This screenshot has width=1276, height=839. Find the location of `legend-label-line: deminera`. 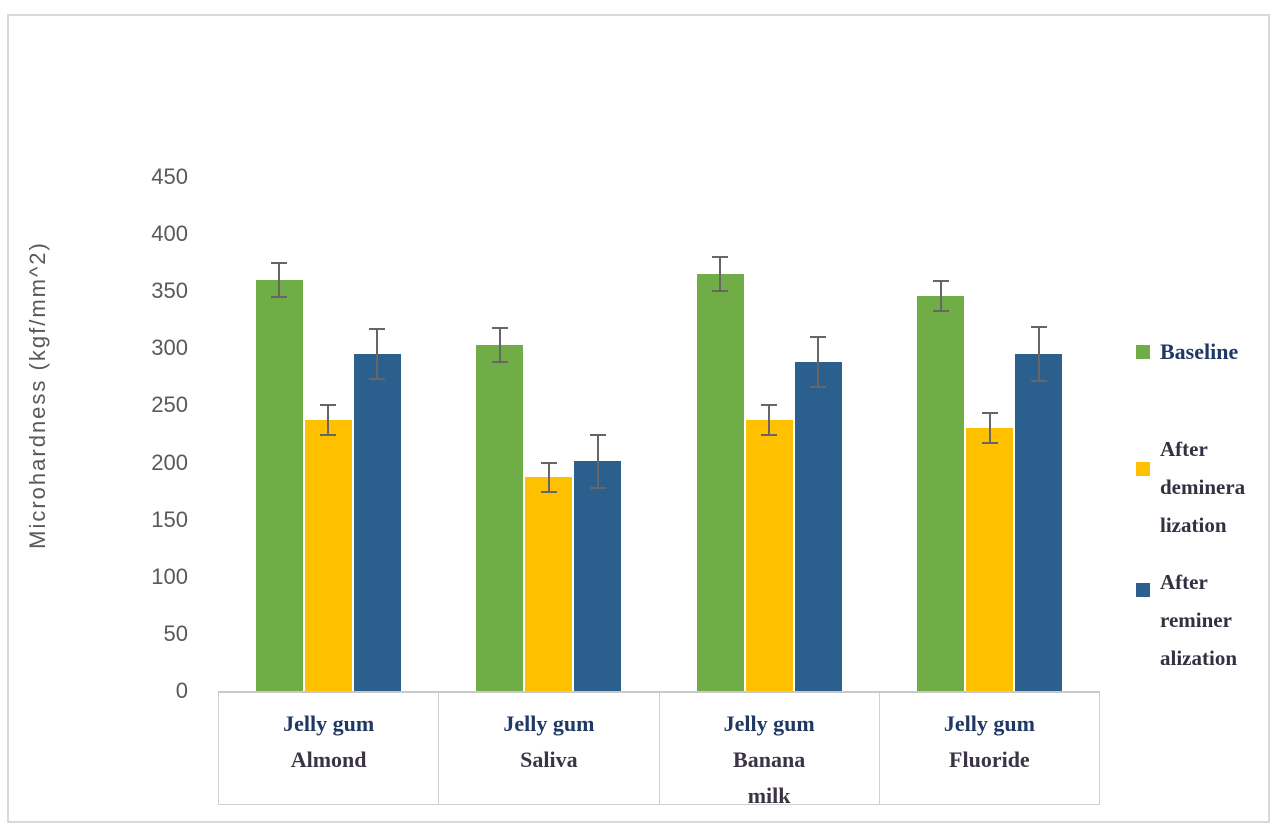

legend-label-line: deminera is located at coordinates (1203, 487).